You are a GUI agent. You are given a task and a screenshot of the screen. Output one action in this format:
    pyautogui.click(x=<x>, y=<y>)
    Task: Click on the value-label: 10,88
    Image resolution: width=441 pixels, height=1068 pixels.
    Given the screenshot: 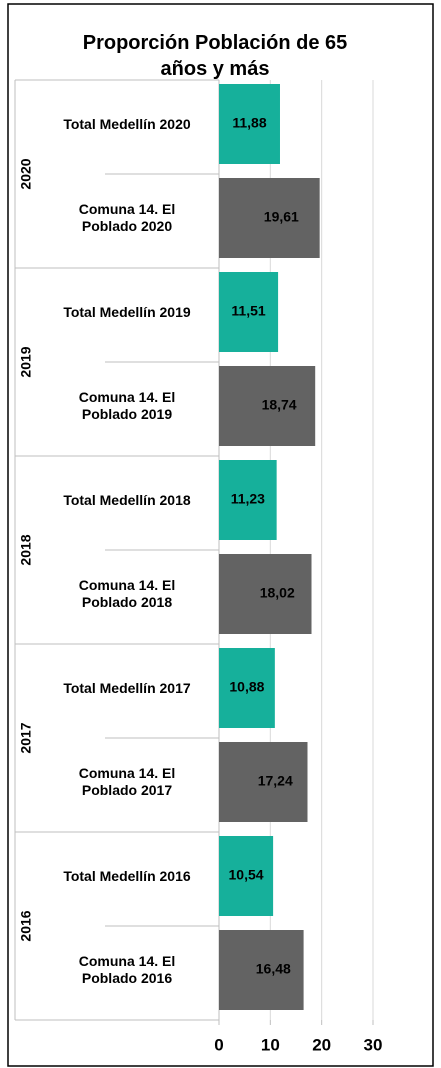 What is the action you would take?
    pyautogui.click(x=246, y=687)
    